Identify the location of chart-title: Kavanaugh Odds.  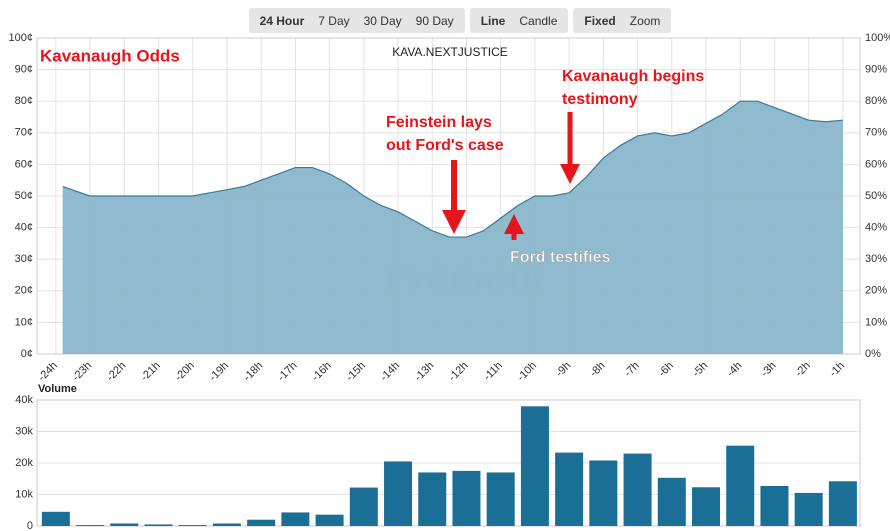
(110, 55).